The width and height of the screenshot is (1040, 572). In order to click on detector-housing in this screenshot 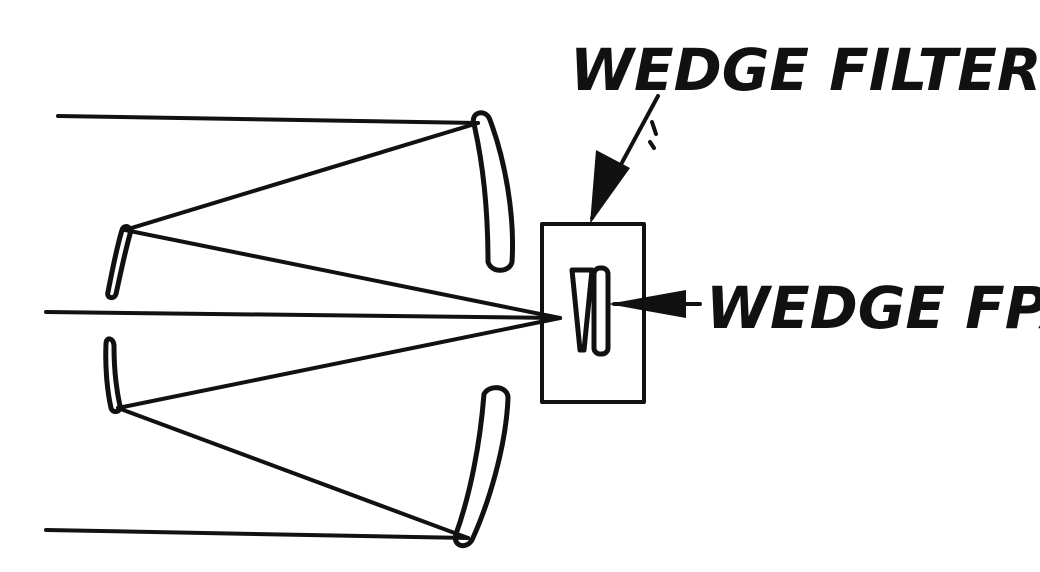, I will do `click(593, 313)`.